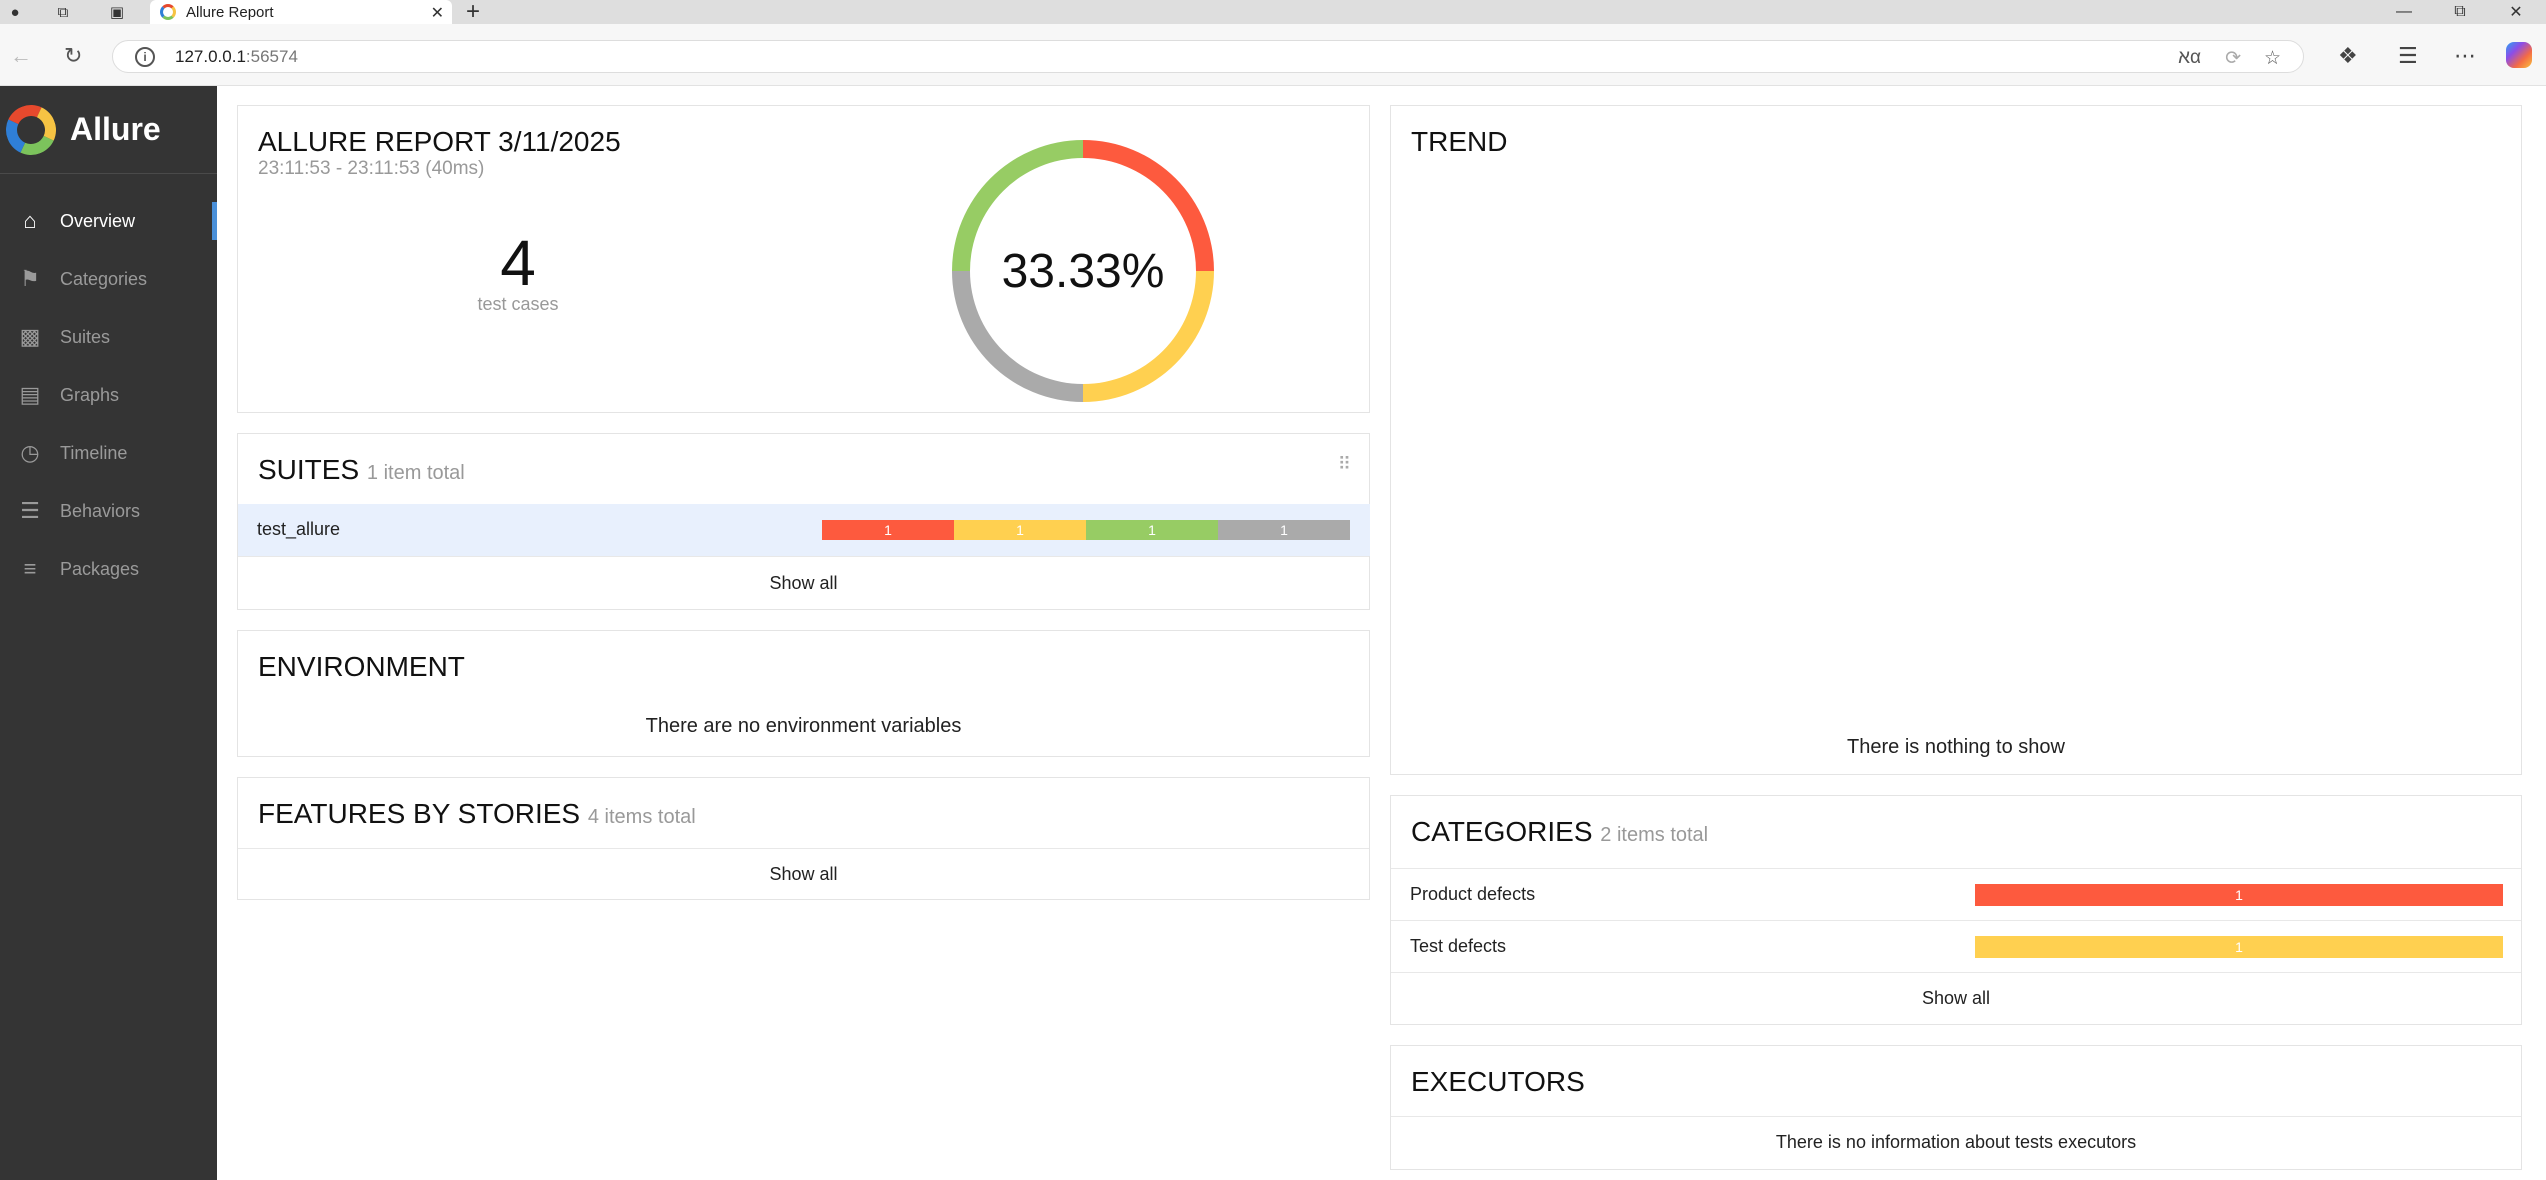 The image size is (2546, 1180). I want to click on report-time: 23:11:53 - 23:11:53 (40ms), so click(371, 168).